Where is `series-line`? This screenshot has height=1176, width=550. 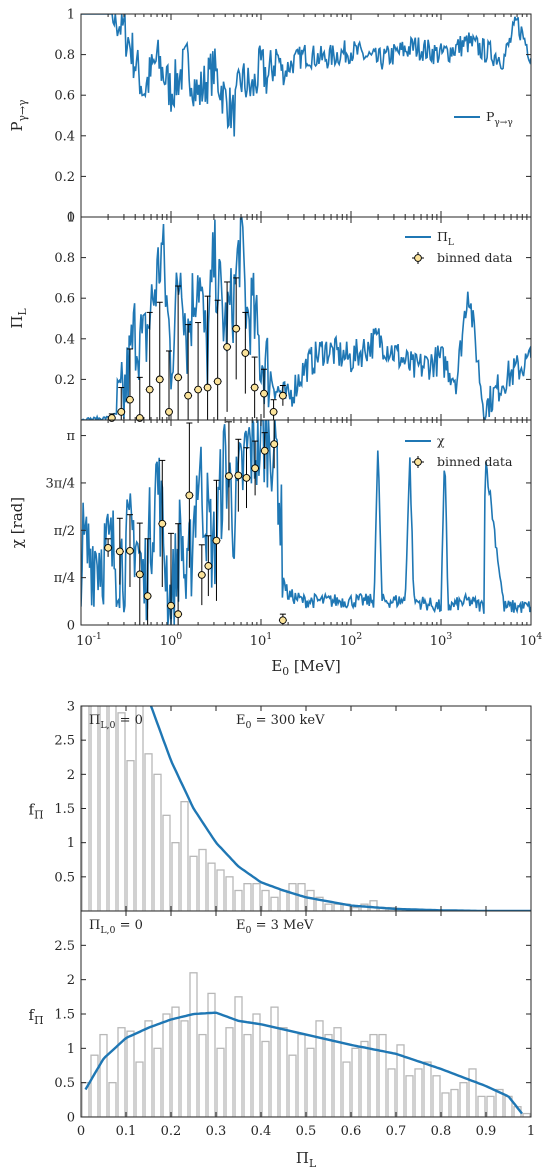 series-line is located at coordinates (306, 318).